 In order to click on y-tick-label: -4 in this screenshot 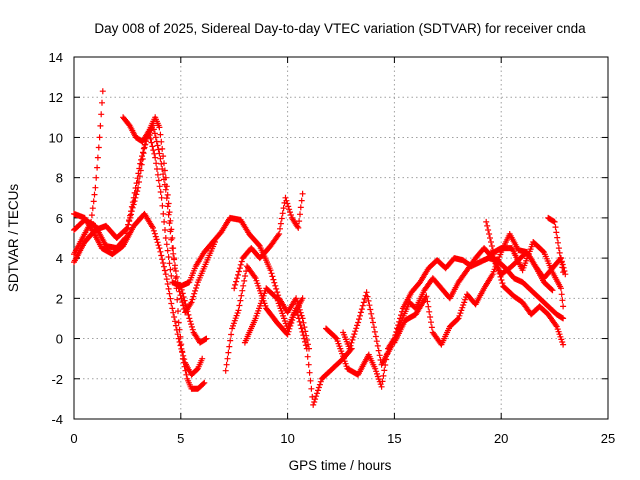, I will do `click(57, 419)`.